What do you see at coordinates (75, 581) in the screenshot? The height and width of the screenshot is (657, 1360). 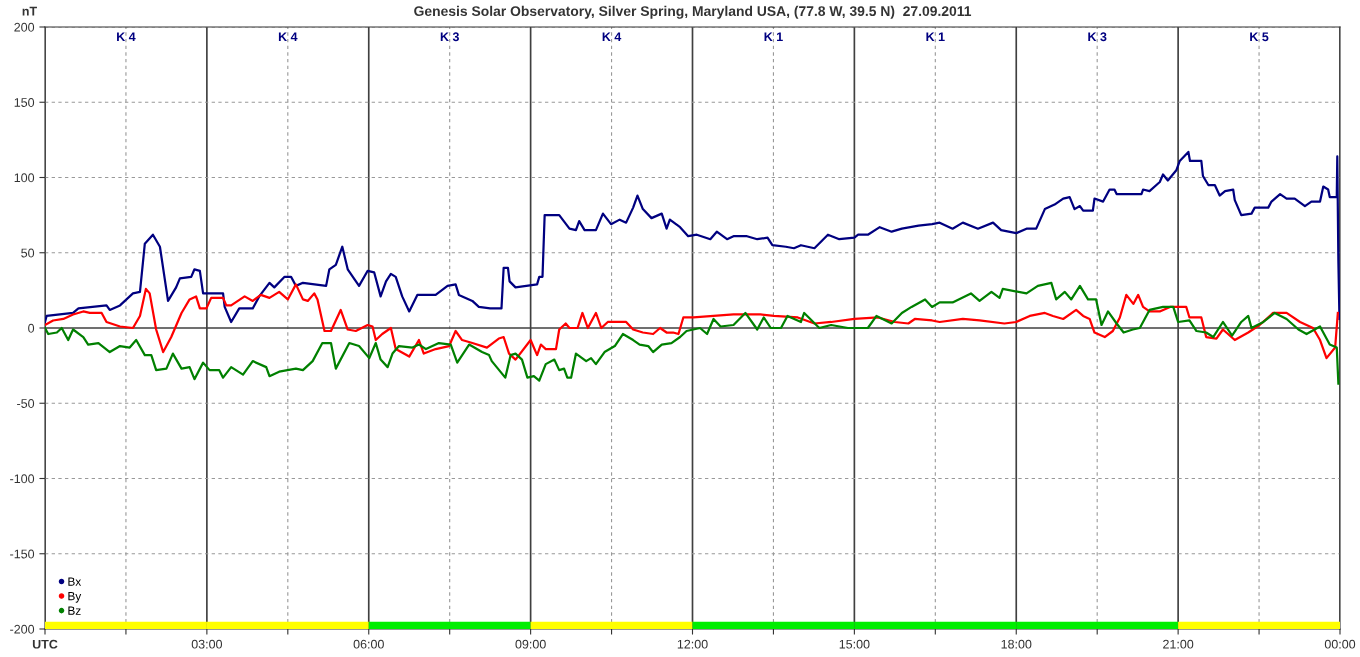 I see `legend-label: Bx` at bounding box center [75, 581].